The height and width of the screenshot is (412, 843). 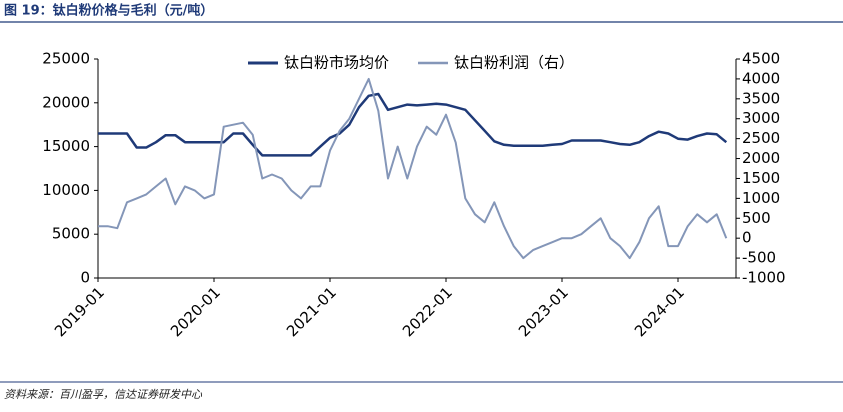 I want to click on y-tick-label: 0, so click(x=85, y=278).